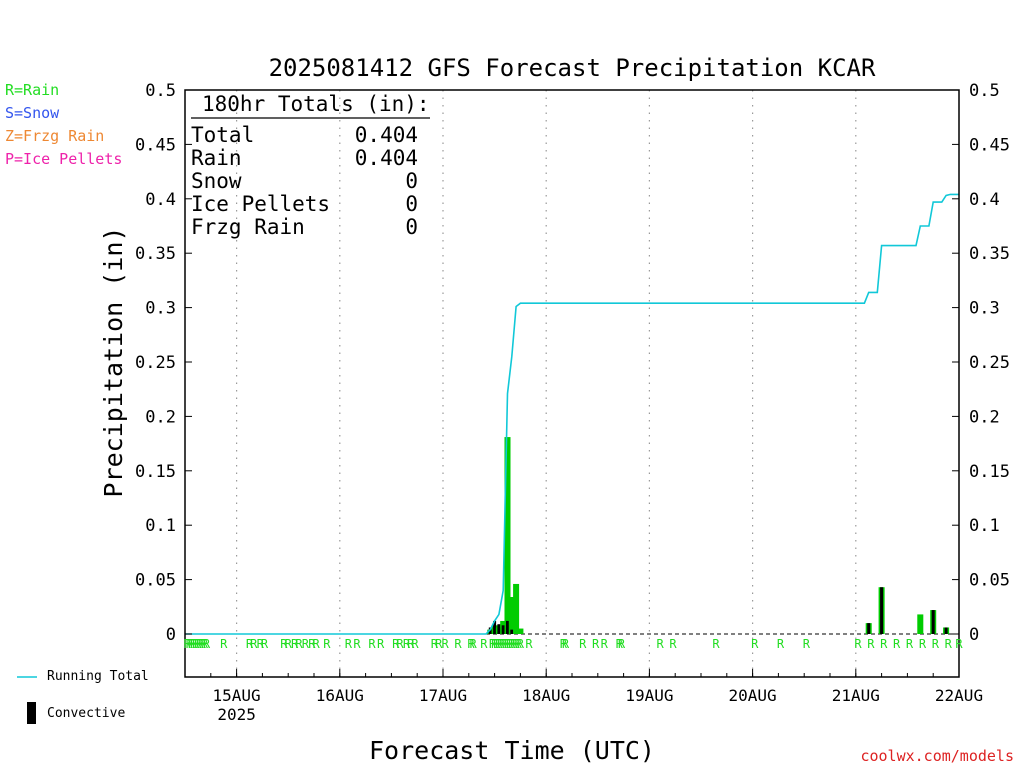  What do you see at coordinates (113, 362) in the screenshot?
I see `y-axis-title: Precipitation (in)` at bounding box center [113, 362].